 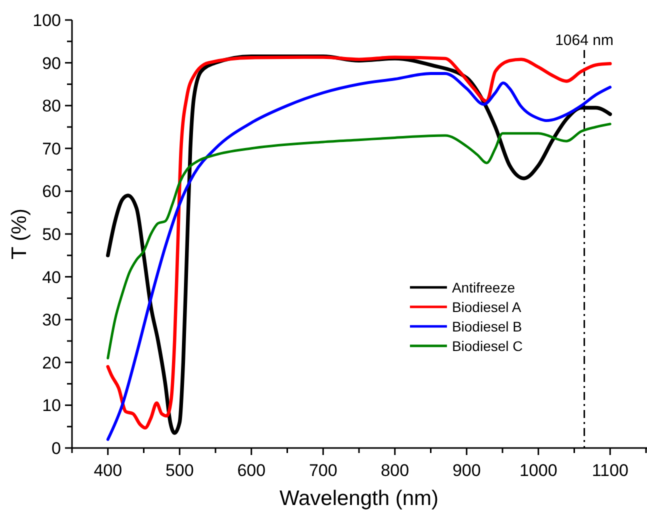 What do you see at coordinates (51, 234) in the screenshot?
I see `y-tick-label: 50` at bounding box center [51, 234].